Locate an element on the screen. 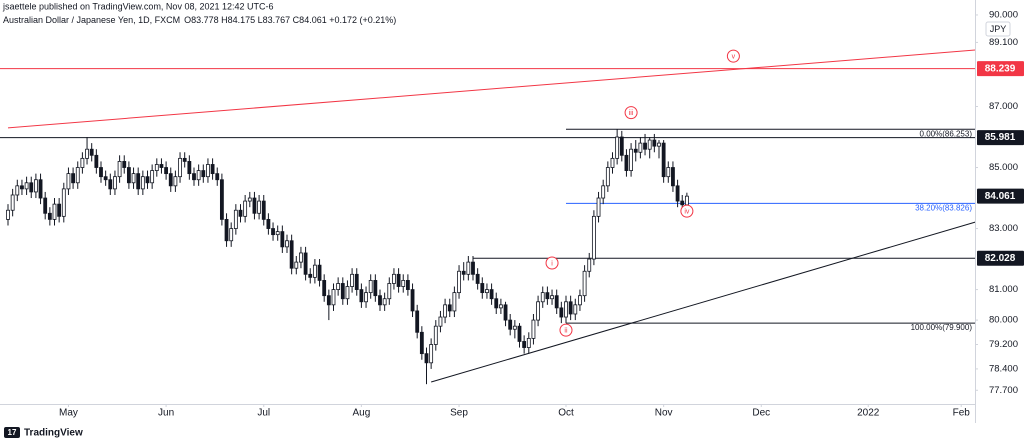  svg-text: 17 is located at coordinates (12, 432).